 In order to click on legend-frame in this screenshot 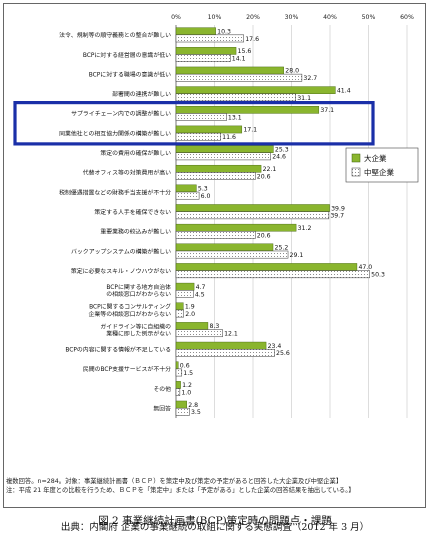, I will do `click(382, 165)`.